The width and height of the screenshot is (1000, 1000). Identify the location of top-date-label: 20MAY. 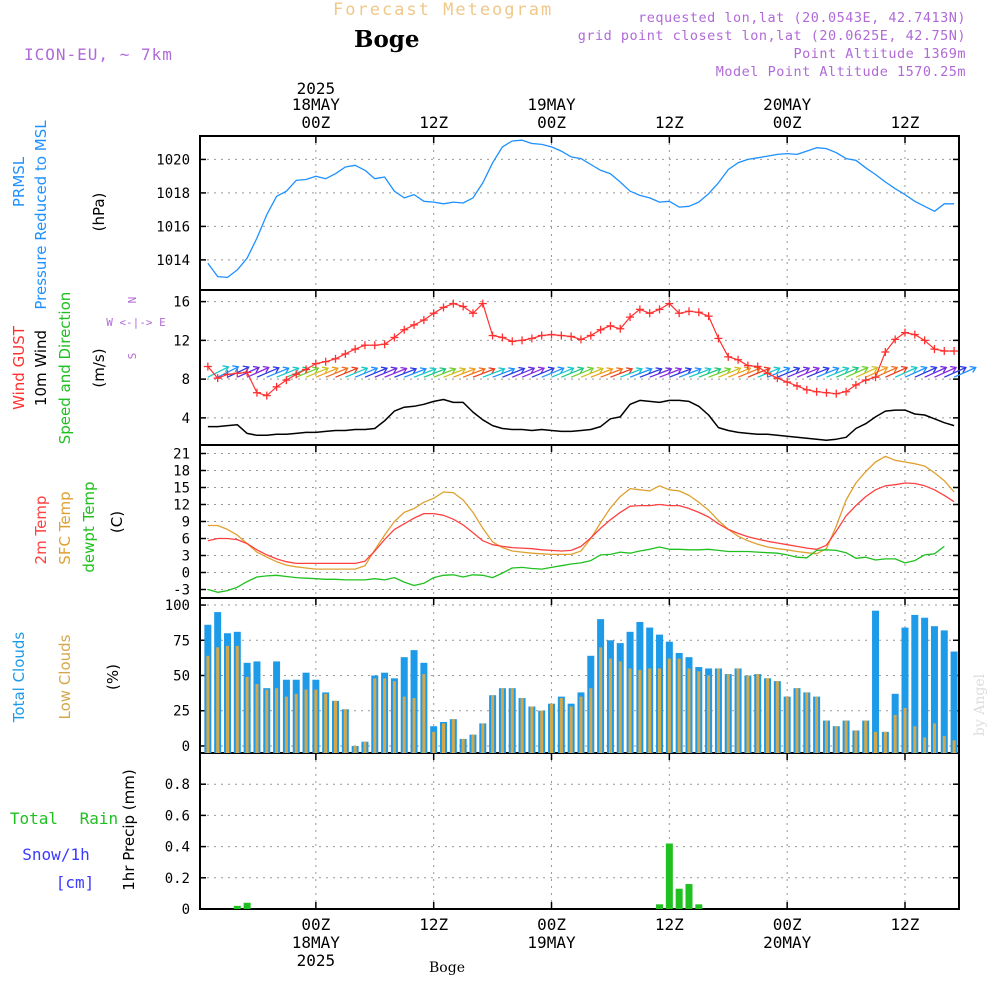
(787, 104).